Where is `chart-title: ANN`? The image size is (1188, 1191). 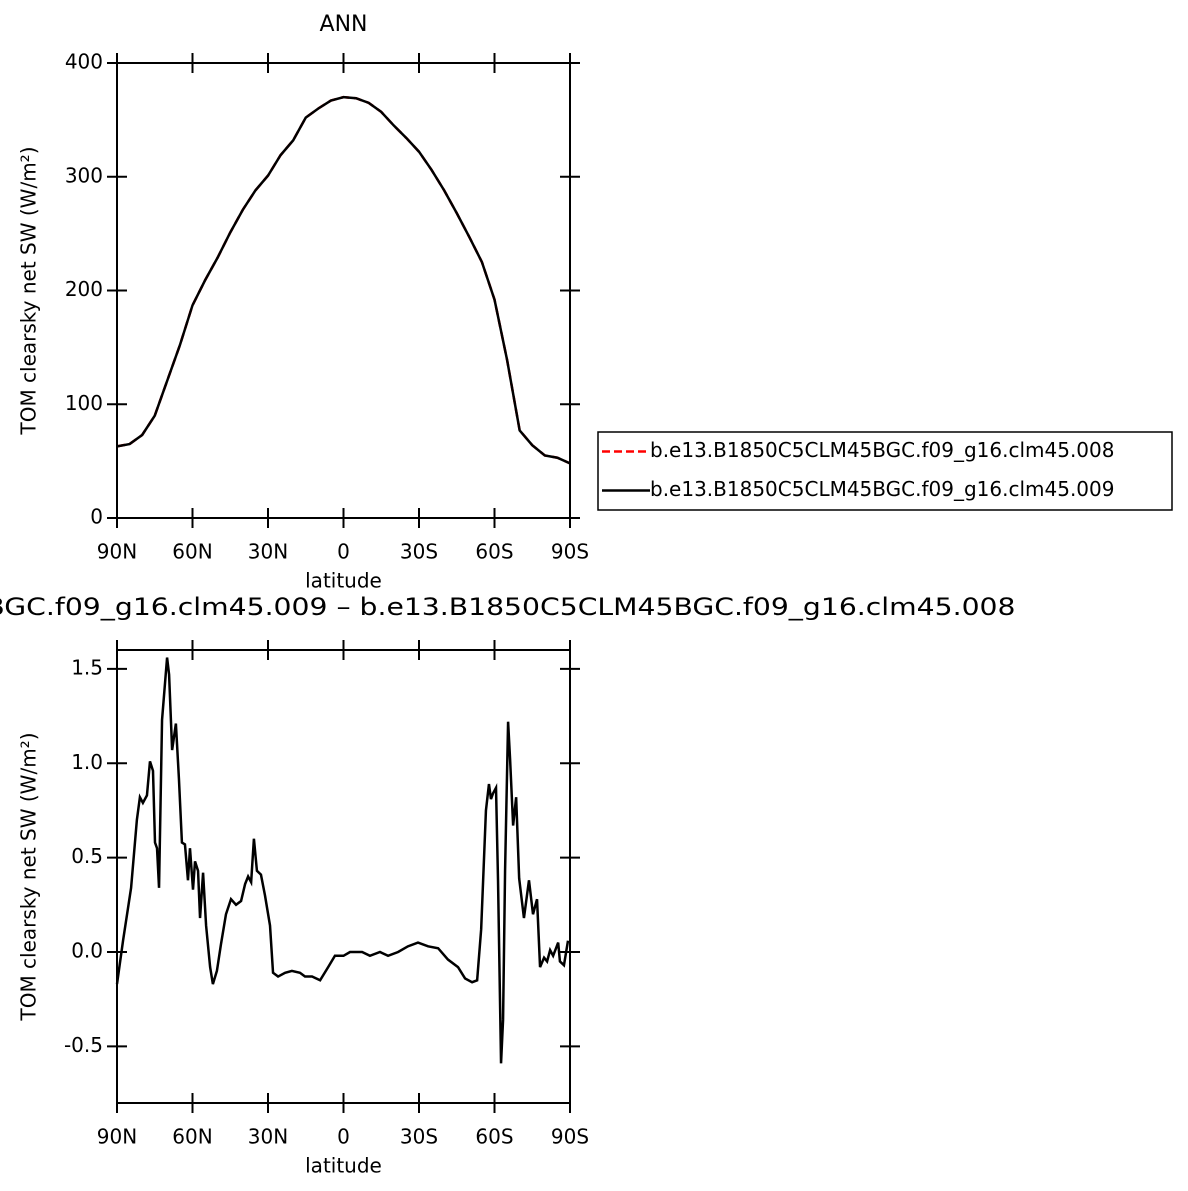 chart-title: ANN is located at coordinates (344, 24).